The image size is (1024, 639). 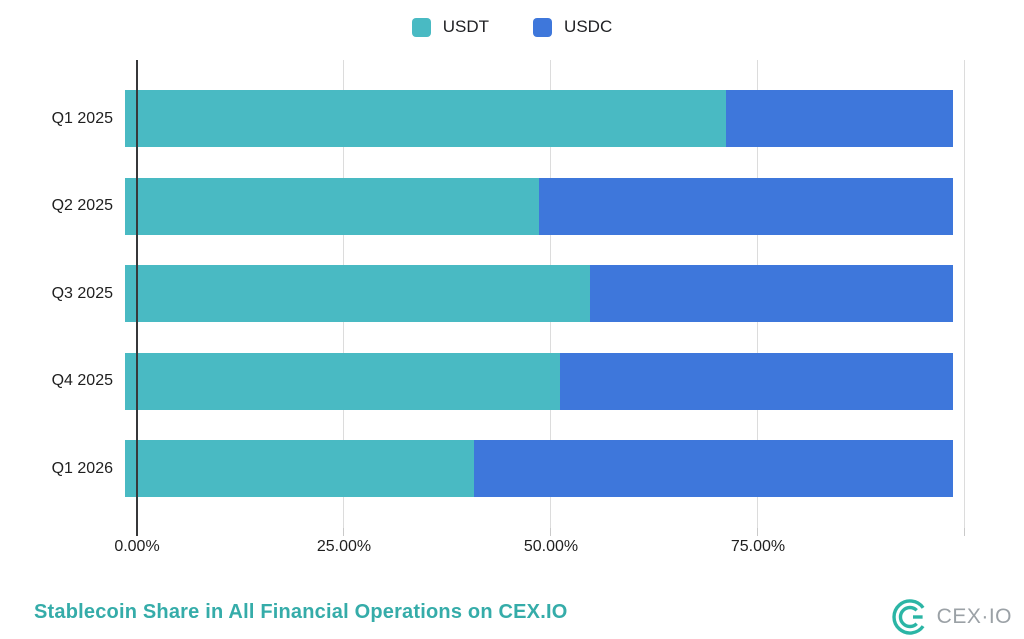 I want to click on bar-row-q1-2026: Q1 2026, so click(x=512, y=468).